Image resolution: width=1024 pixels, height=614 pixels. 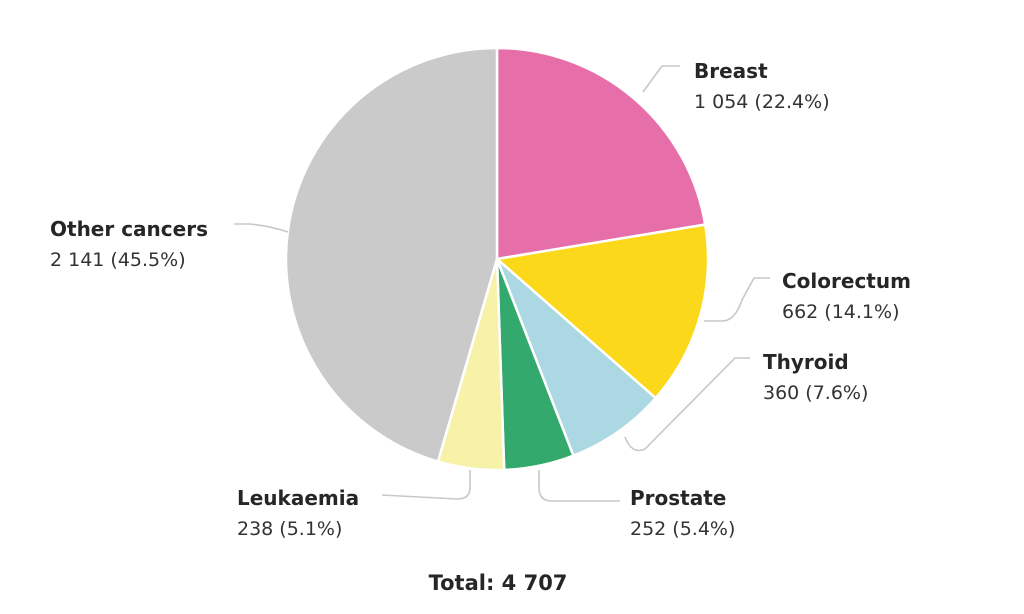 What do you see at coordinates (498, 583) in the screenshot?
I see `total-label: Total: 4 707` at bounding box center [498, 583].